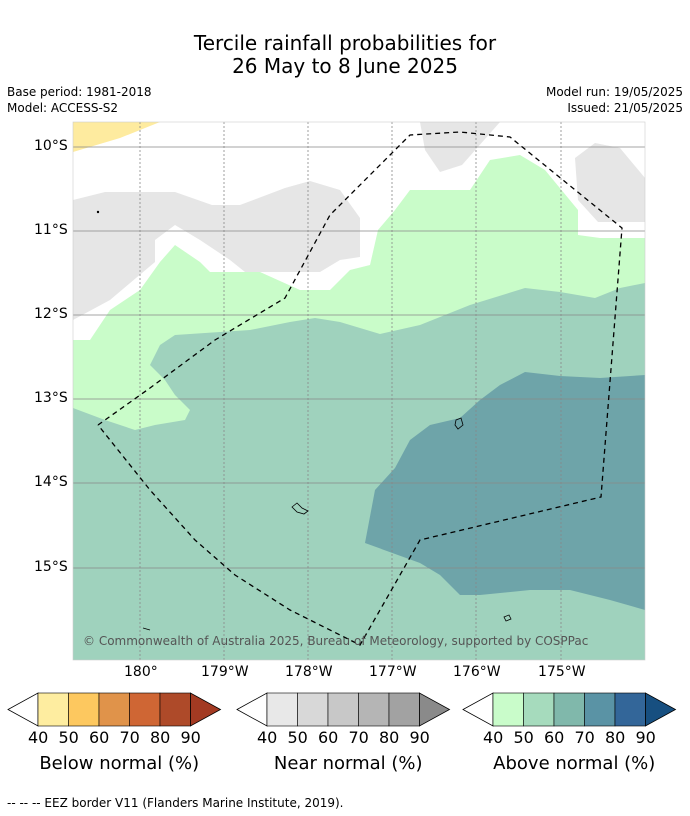 This screenshot has height=816, width=690. Describe the element at coordinates (79, 92) in the screenshot. I see `base-period: Base period: 1981-2018` at that location.